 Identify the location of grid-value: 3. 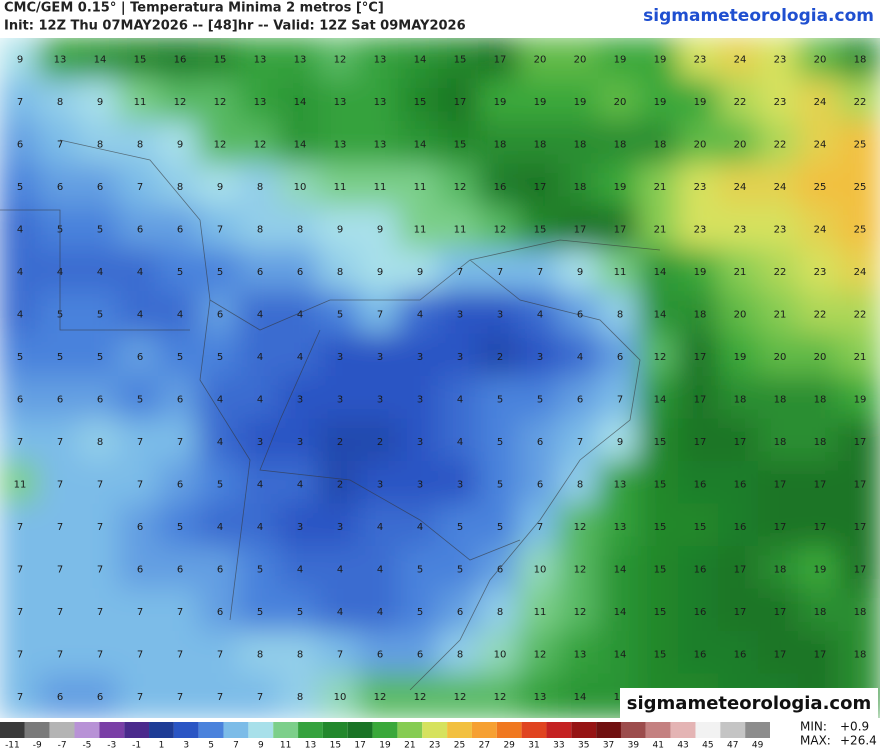
(380, 484).